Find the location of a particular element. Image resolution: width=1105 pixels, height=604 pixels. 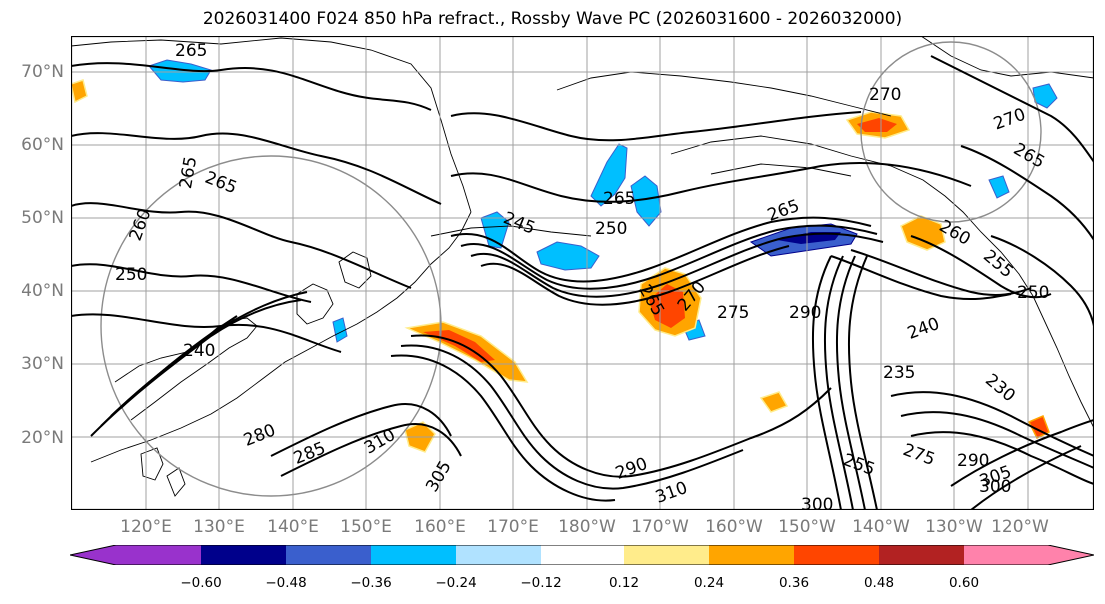

colorbar-extend-max is located at coordinates (1029, 555).